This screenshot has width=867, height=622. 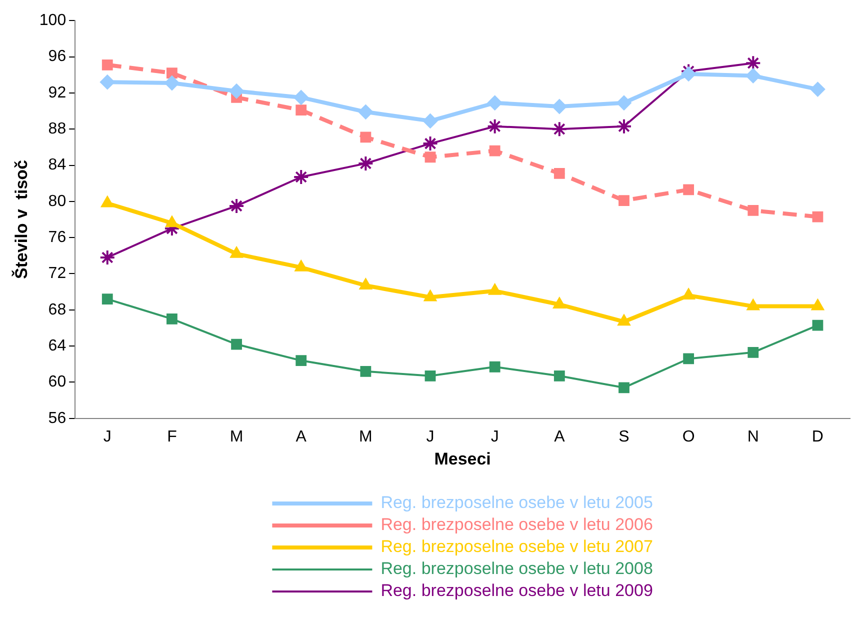 I want to click on y-tick-label: 92, so click(x=57, y=93).